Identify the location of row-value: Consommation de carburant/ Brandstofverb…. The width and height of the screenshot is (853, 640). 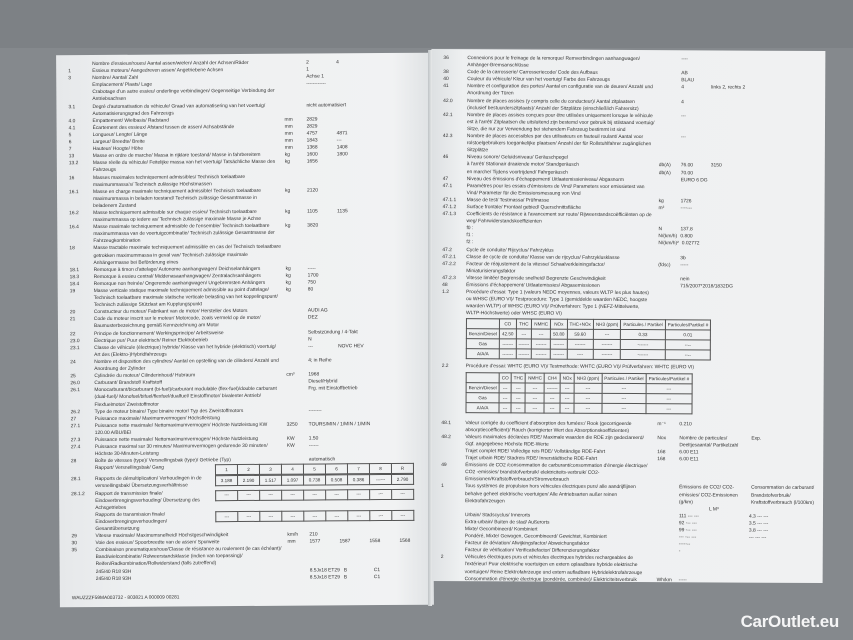
(783, 496).